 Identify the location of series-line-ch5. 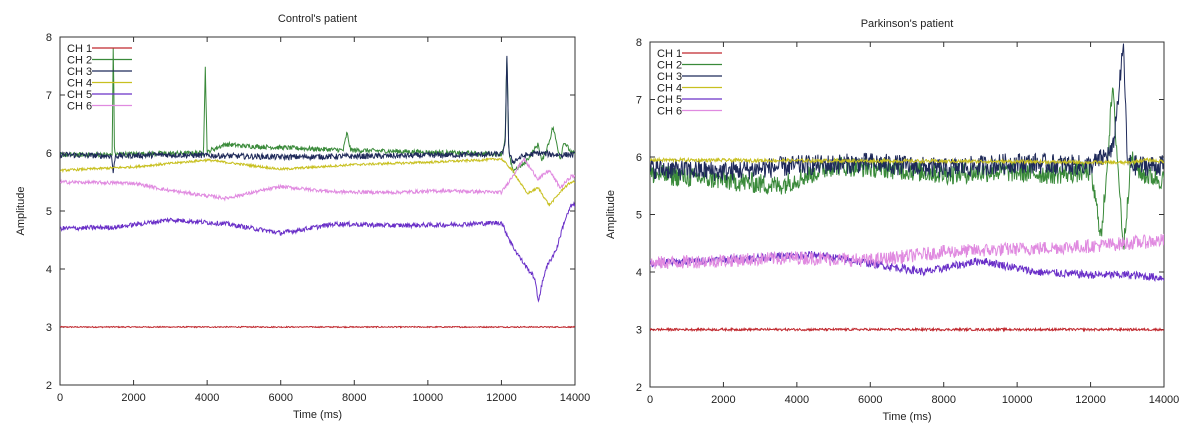
(317, 252).